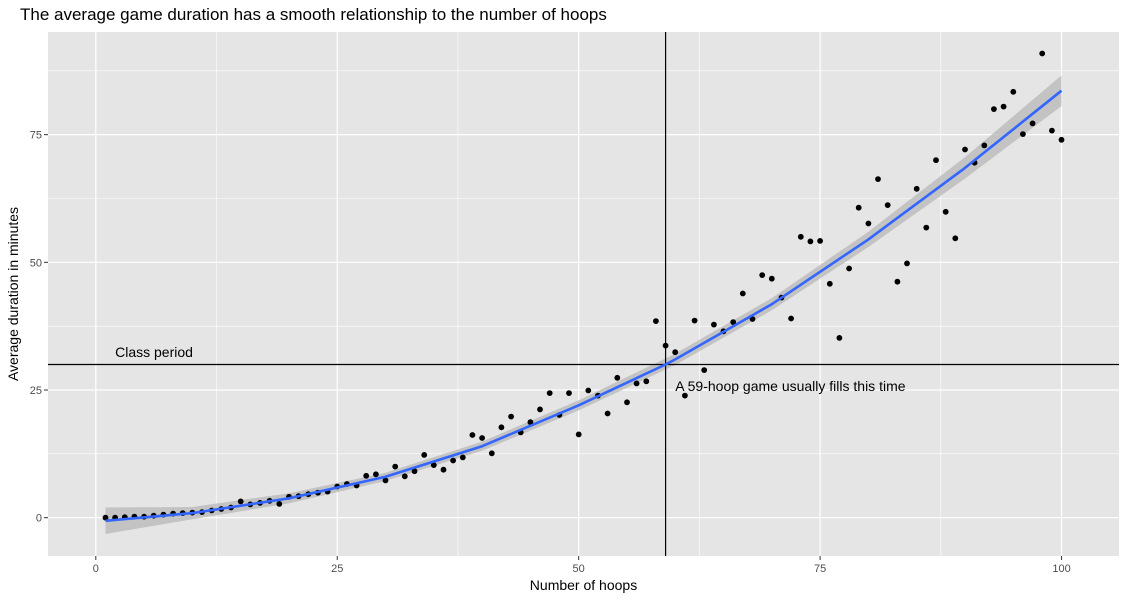 This screenshot has width=1127, height=600. What do you see at coordinates (154, 352) in the screenshot?
I see `annotation-text: Class period` at bounding box center [154, 352].